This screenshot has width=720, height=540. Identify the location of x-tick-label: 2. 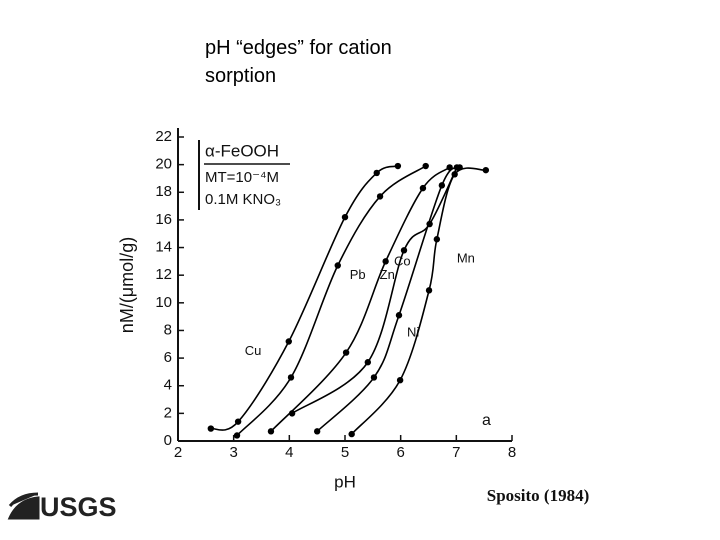
(178, 452).